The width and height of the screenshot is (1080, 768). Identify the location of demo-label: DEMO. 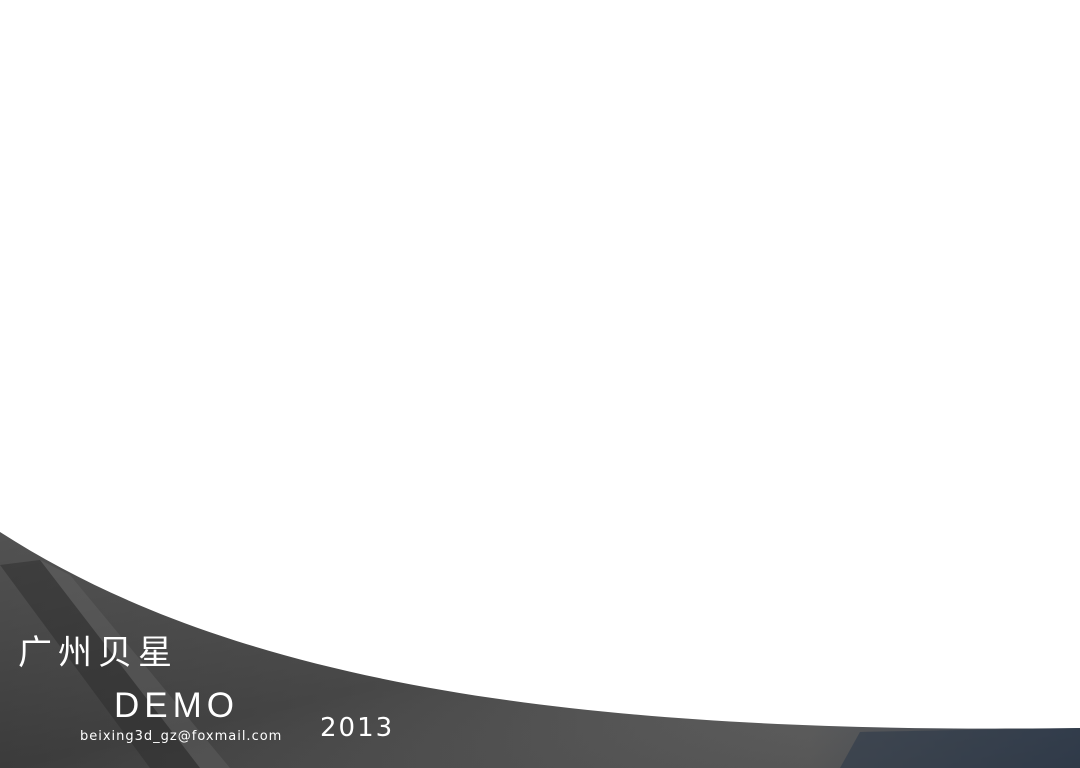
(176, 705).